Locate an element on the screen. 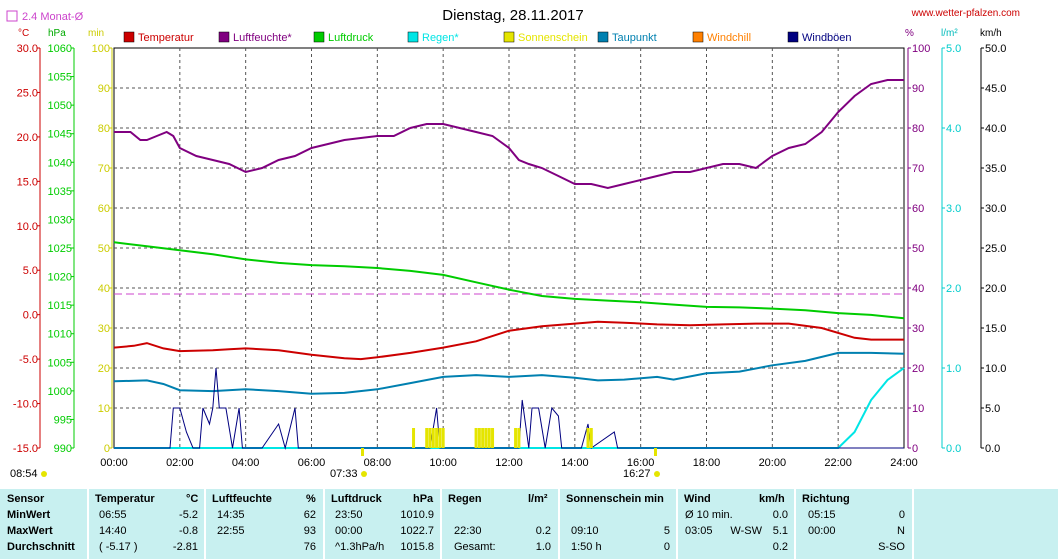 The image size is (1058, 559). x-tick-label: 14:00 is located at coordinates (575, 463).